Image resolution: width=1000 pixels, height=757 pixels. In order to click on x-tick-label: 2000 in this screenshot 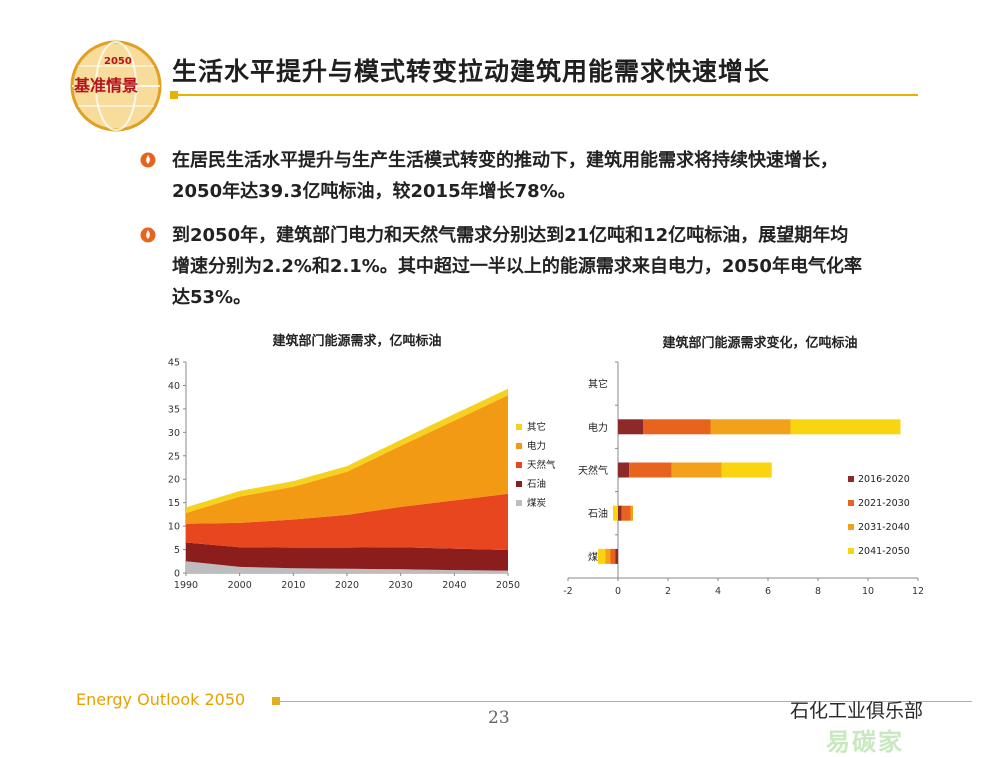, I will do `click(240, 585)`.